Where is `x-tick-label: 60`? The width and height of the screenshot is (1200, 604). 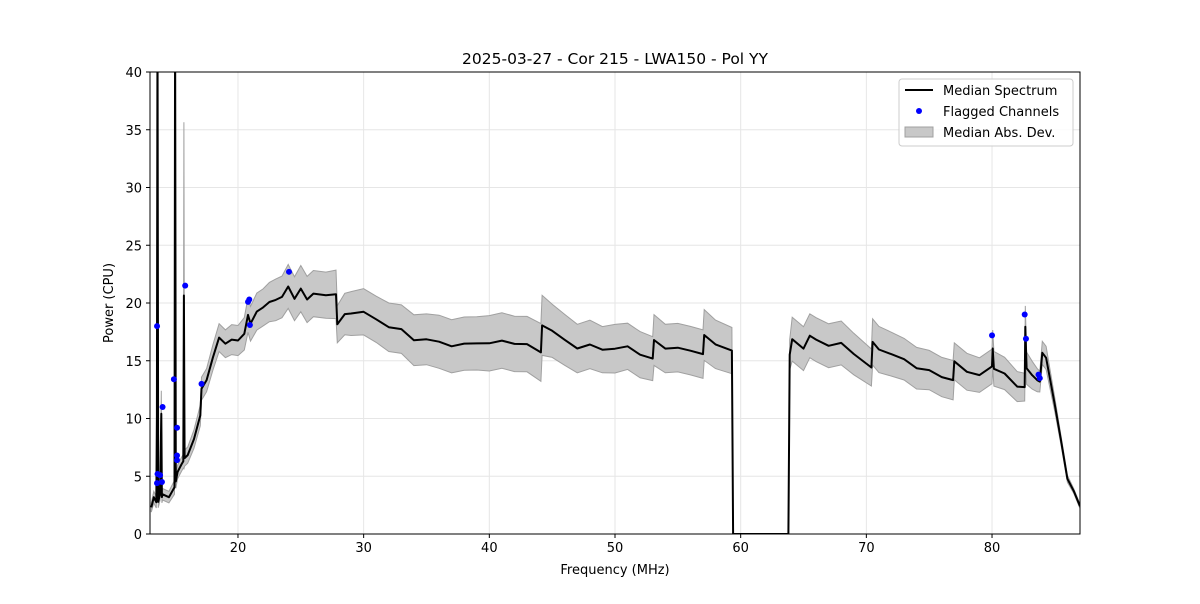 x-tick-label: 60 is located at coordinates (740, 548).